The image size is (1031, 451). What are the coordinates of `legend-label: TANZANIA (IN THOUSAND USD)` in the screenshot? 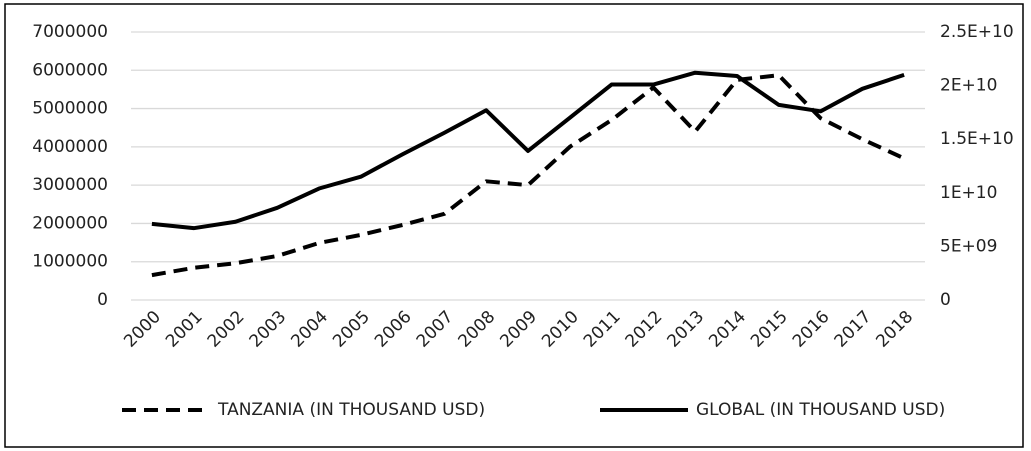 It's located at (351, 410).